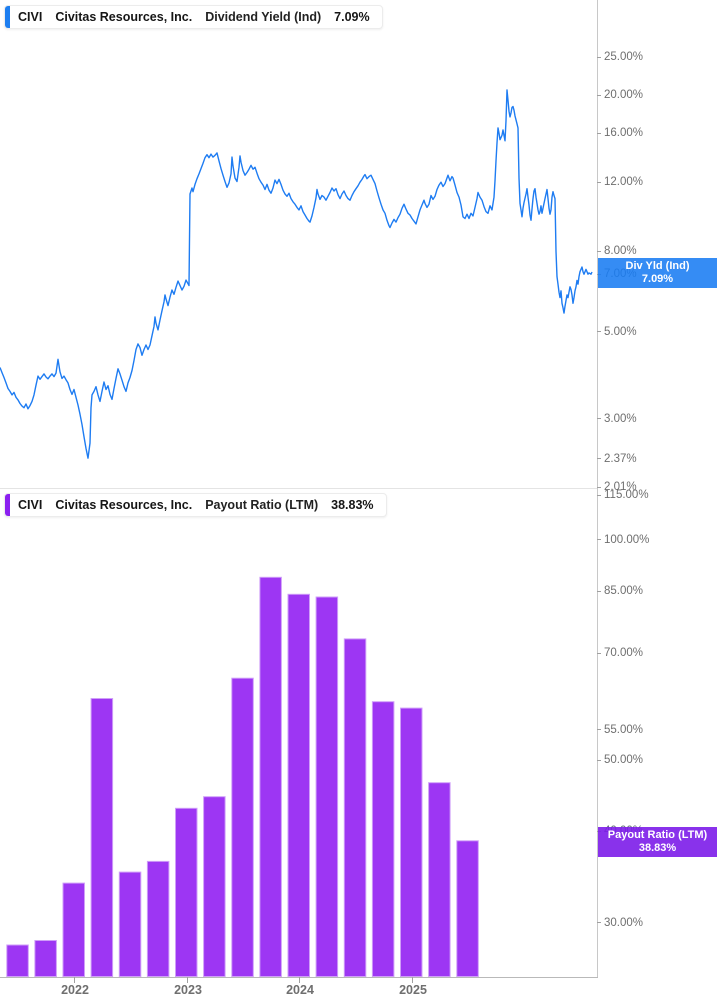 The height and width of the screenshot is (1005, 717). I want to click on payout-bar-2022-Q2, so click(102, 837).